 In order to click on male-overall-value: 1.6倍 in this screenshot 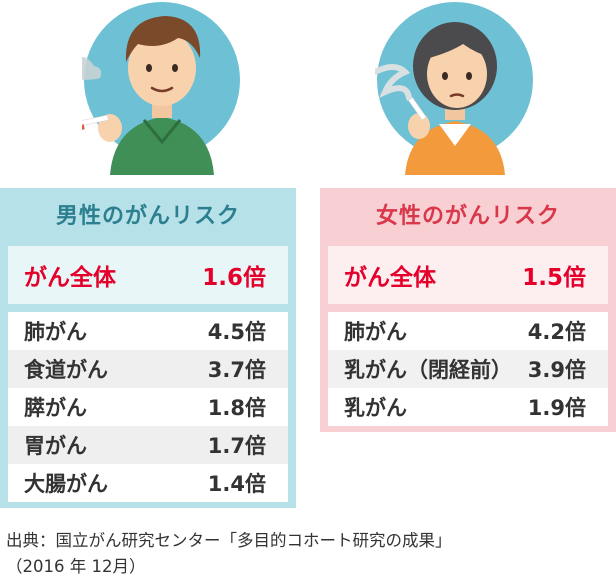, I will do `click(234, 278)`.